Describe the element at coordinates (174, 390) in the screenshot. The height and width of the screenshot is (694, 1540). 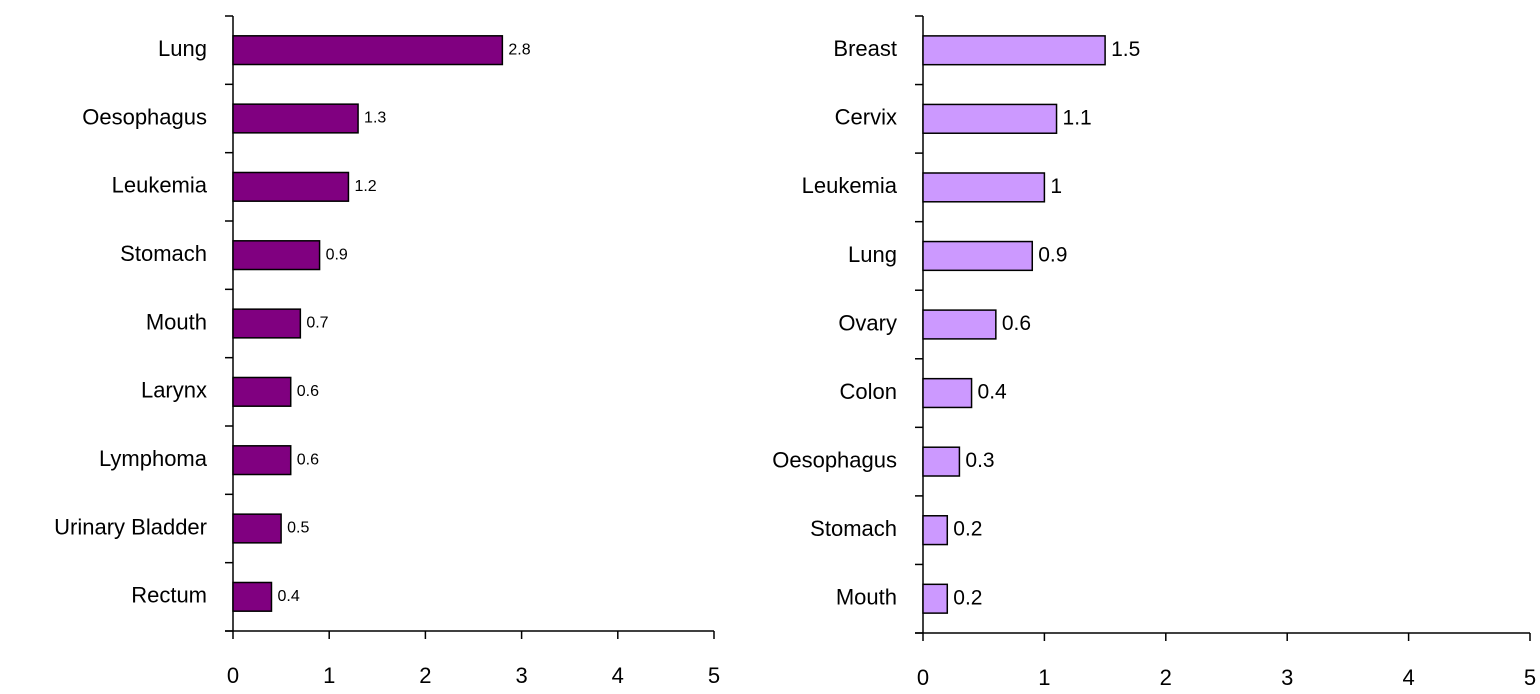
I see `category-label: Larynx` at that location.